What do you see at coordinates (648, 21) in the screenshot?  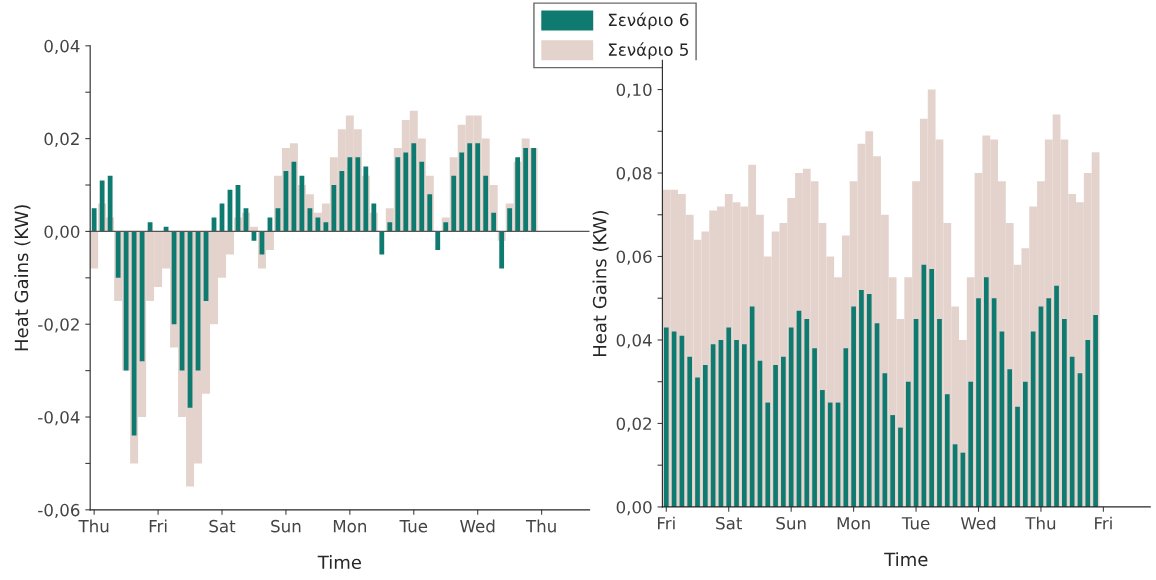 I see `legend-label: Σενάριο 6` at bounding box center [648, 21].